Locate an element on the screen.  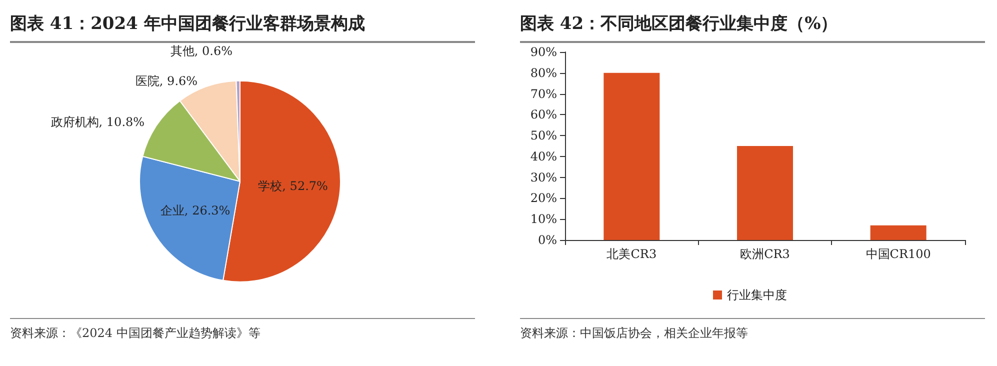
y-tick-label: 30% is located at coordinates (543, 177).